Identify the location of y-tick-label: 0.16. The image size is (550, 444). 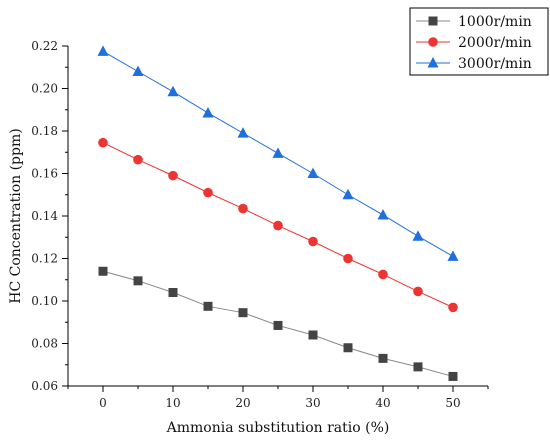
(44, 174).